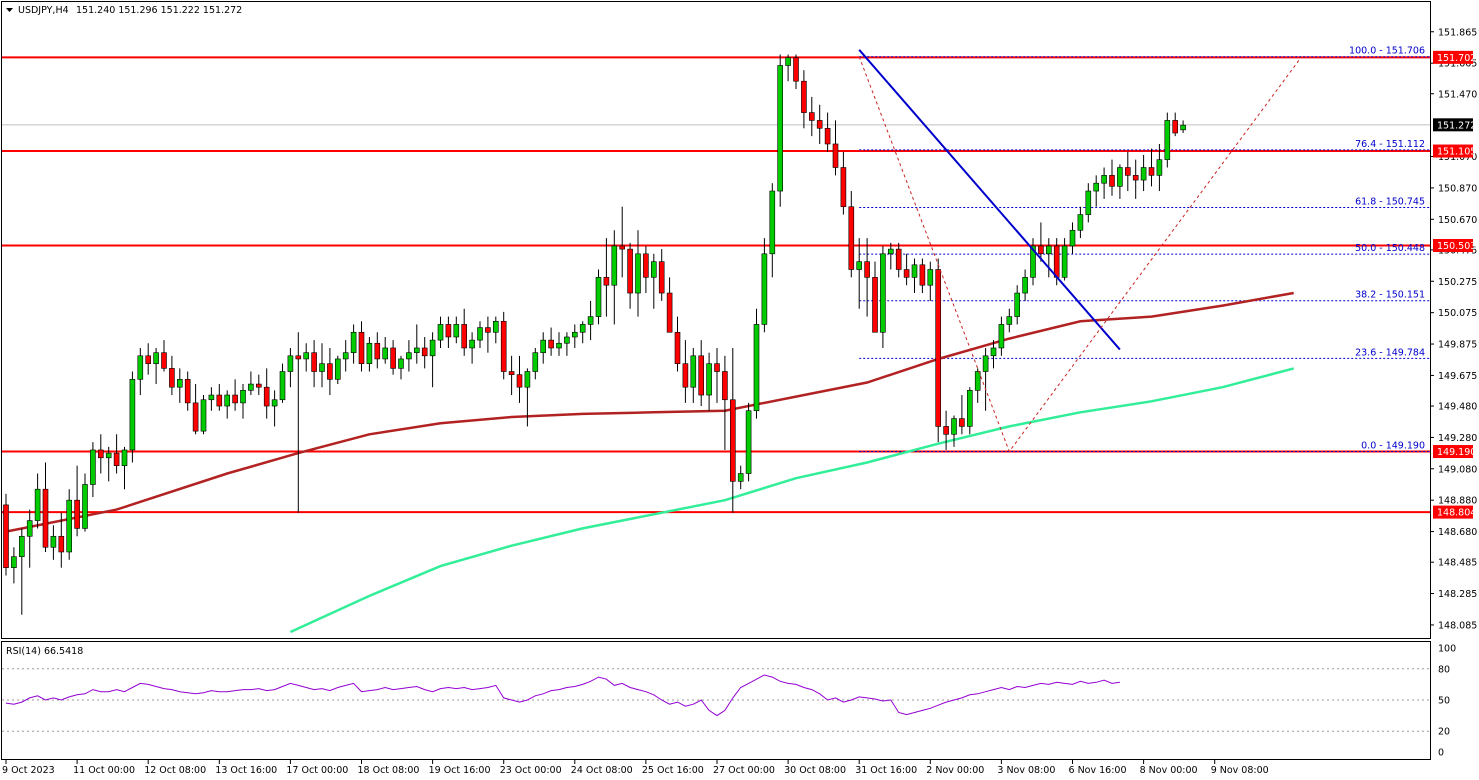  I want to click on current-price-tag-label: 151.272, so click(1456, 125).